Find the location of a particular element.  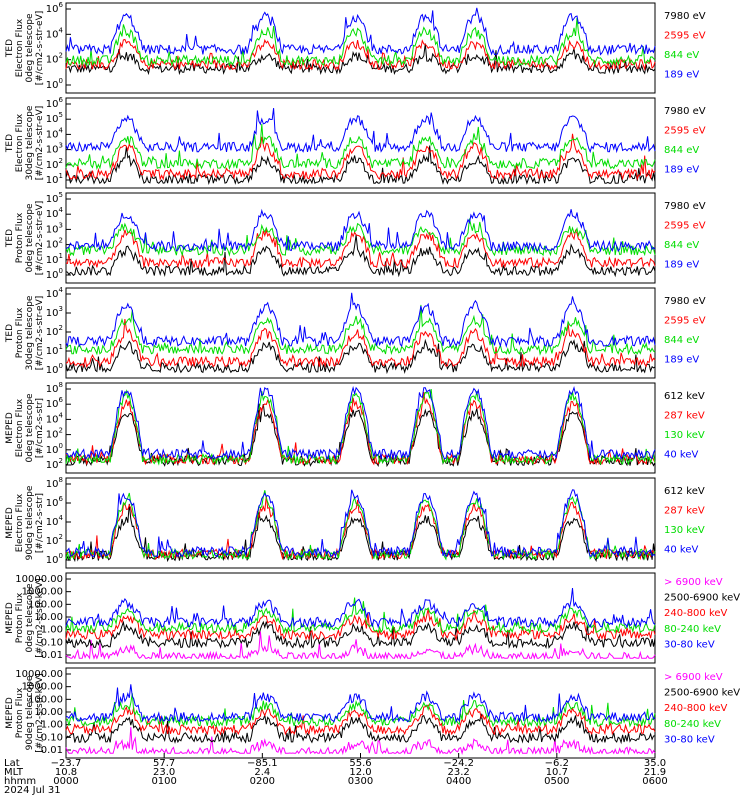

y-tick-label: 10000.00 is located at coordinates (39, 579).